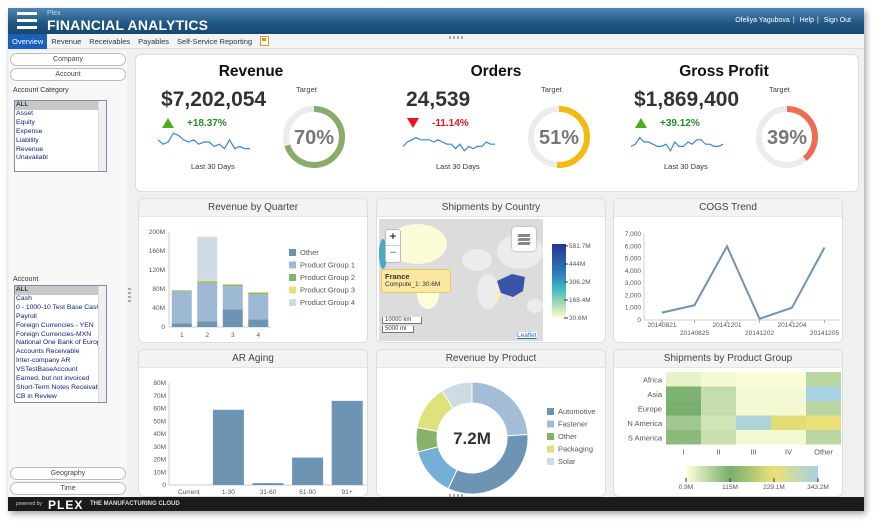 Image resolution: width=880 pixels, height=526 pixels. Describe the element at coordinates (527, 335) in the screenshot. I see `leaflet-attribution-link: Leaflet` at that location.